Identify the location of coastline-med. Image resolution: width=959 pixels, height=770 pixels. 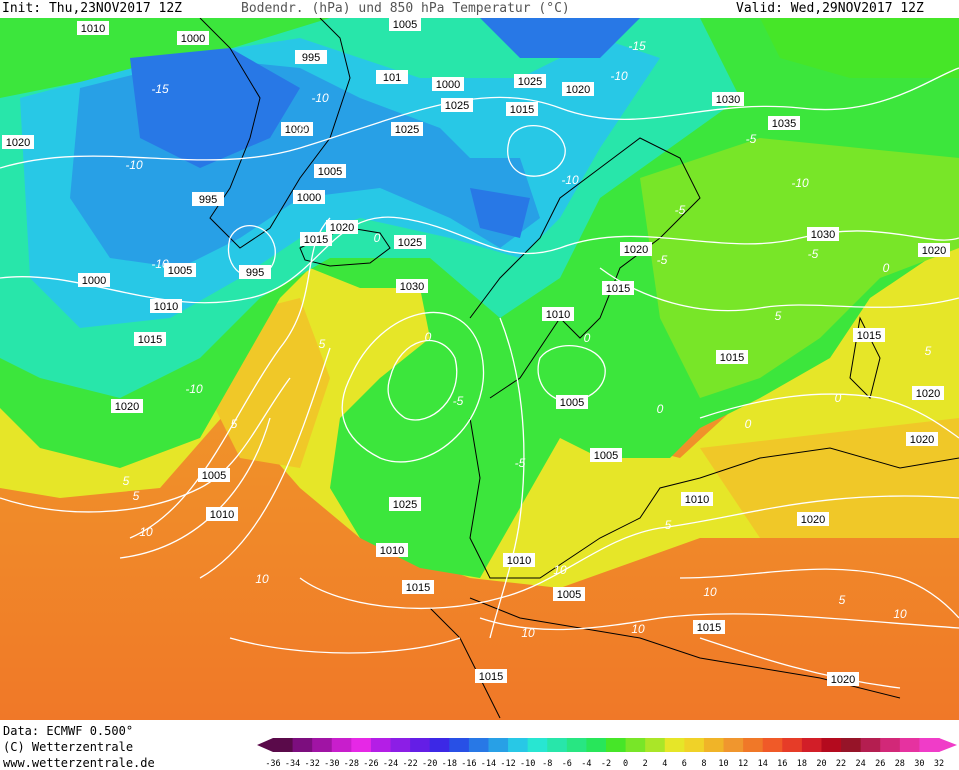
(685, 648).